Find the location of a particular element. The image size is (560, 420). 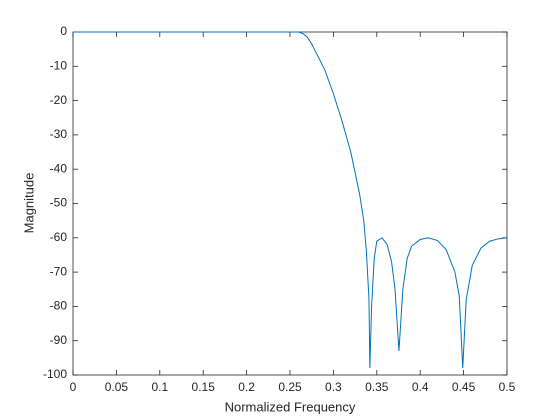

x-tick-label: 0.25 is located at coordinates (290, 387).